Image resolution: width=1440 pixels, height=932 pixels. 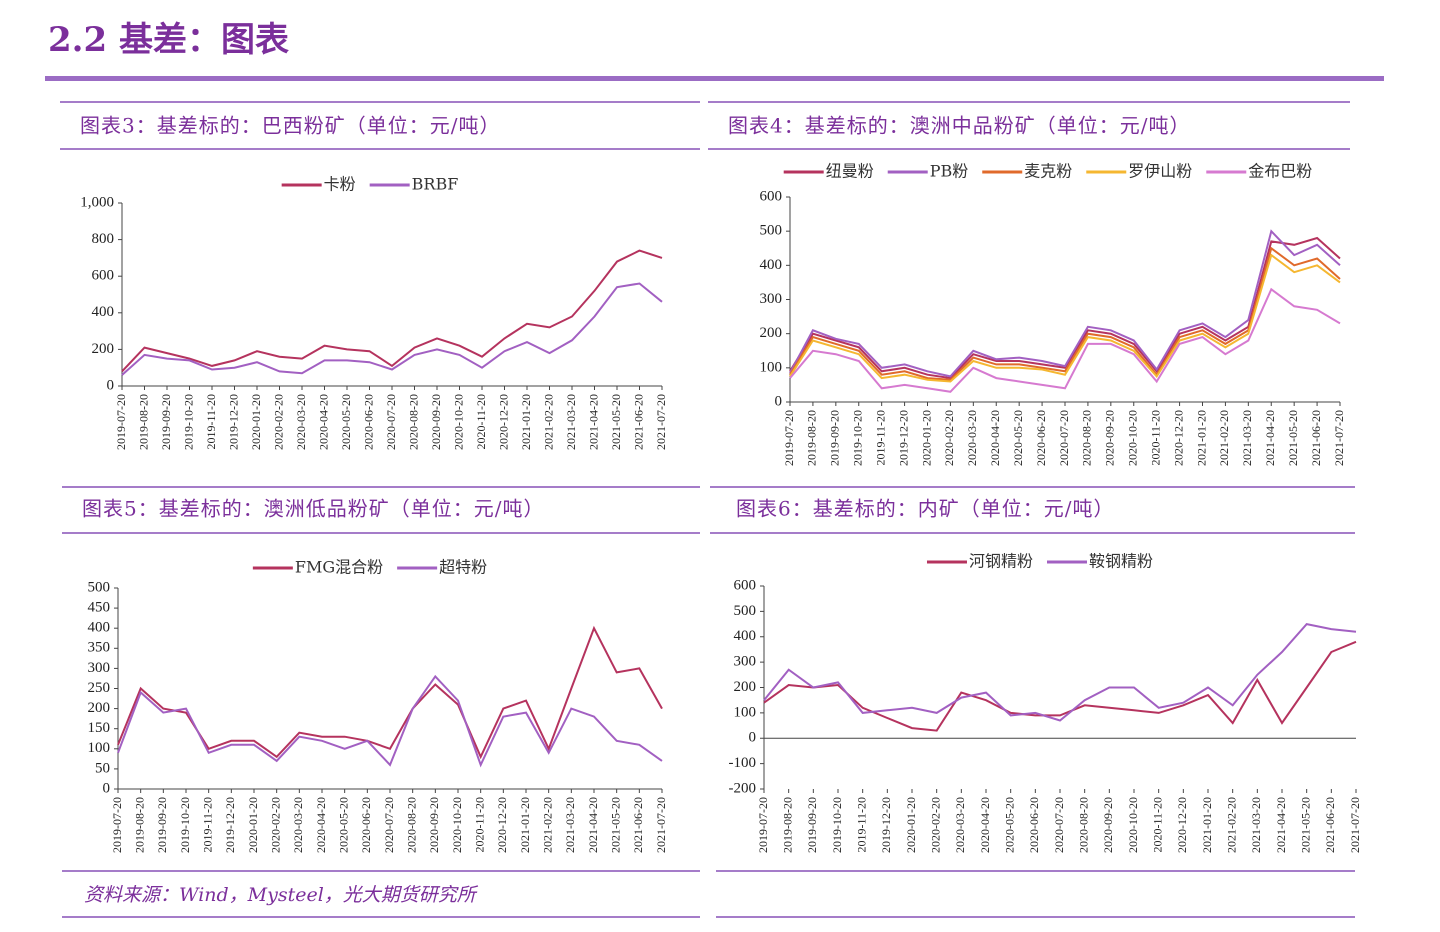 I want to click on legend-label: 纽曼粉, so click(x=850, y=171).